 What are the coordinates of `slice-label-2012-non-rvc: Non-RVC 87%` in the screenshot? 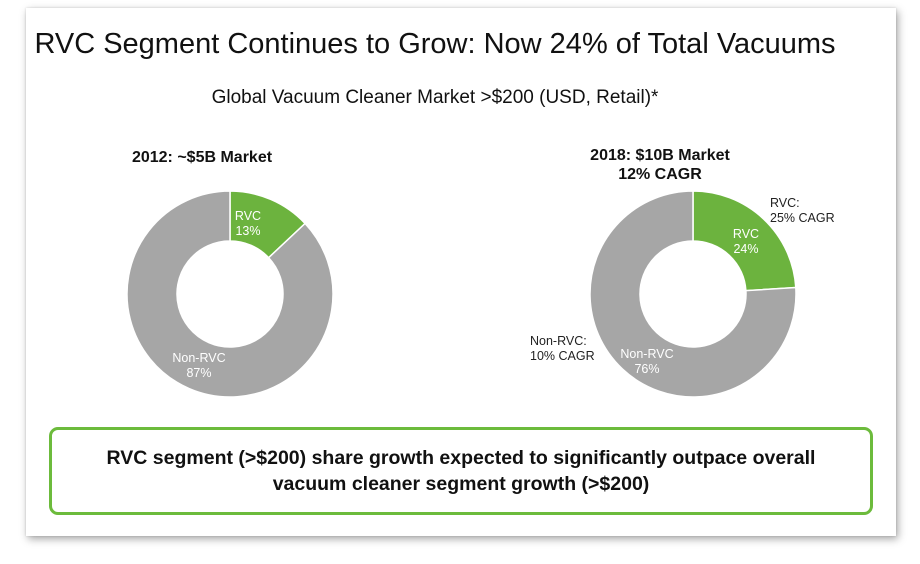 It's located at (198, 365).